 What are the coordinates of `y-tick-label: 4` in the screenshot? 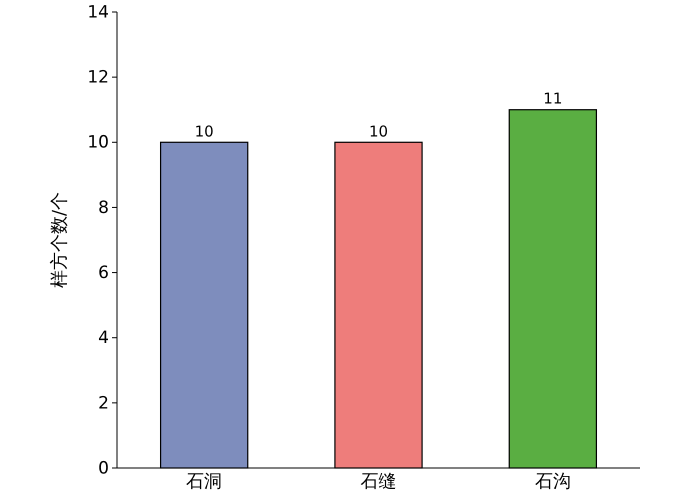 It's located at (103, 338).